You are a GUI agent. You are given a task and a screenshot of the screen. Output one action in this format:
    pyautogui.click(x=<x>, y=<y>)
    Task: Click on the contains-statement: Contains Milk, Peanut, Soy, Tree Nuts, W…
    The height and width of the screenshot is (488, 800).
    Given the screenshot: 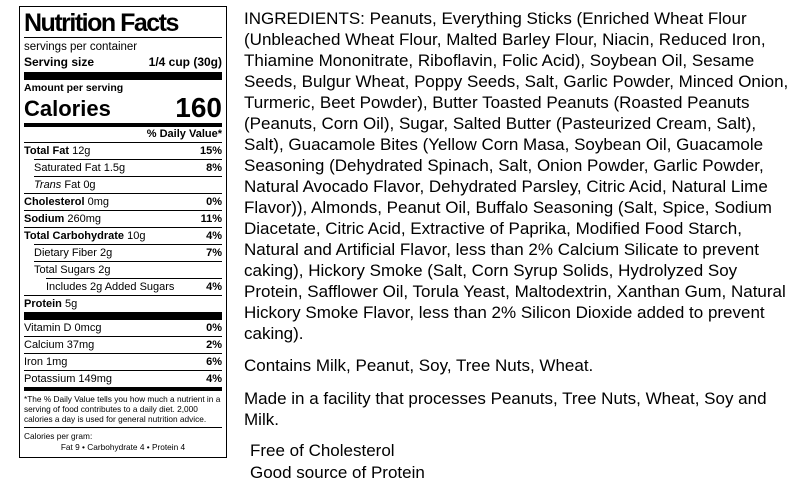 What is the action you would take?
    pyautogui.click(x=419, y=365)
    